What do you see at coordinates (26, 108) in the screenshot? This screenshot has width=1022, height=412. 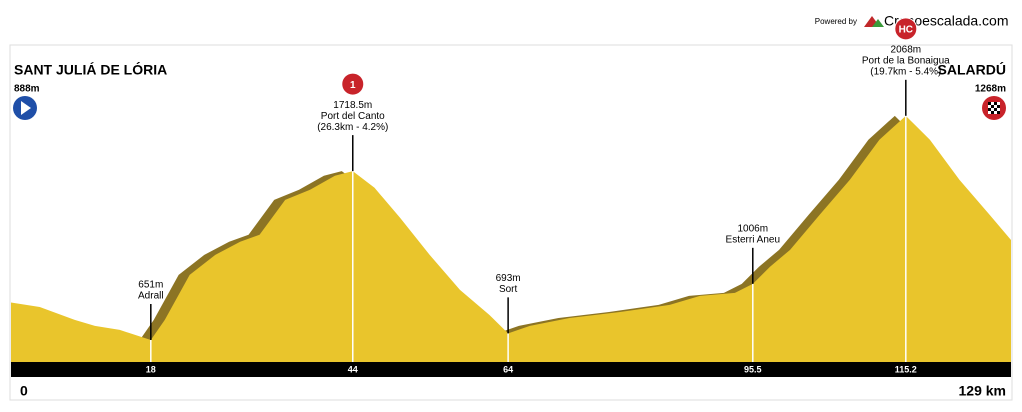 I see `start-icon` at bounding box center [26, 108].